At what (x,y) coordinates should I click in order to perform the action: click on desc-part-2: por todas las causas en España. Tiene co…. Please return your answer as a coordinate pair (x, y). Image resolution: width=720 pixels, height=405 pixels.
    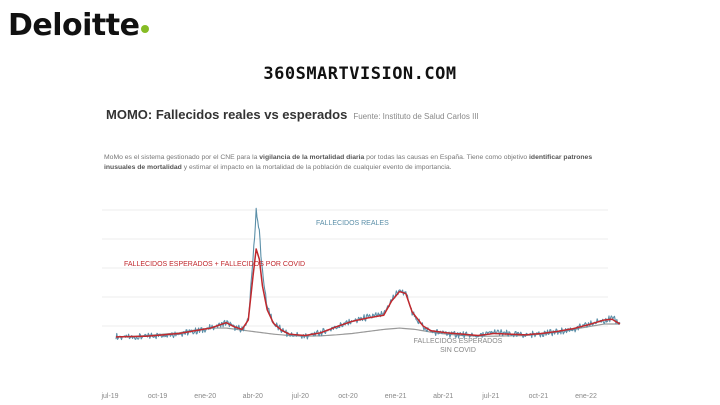
    Looking at the image, I should click on (447, 157).